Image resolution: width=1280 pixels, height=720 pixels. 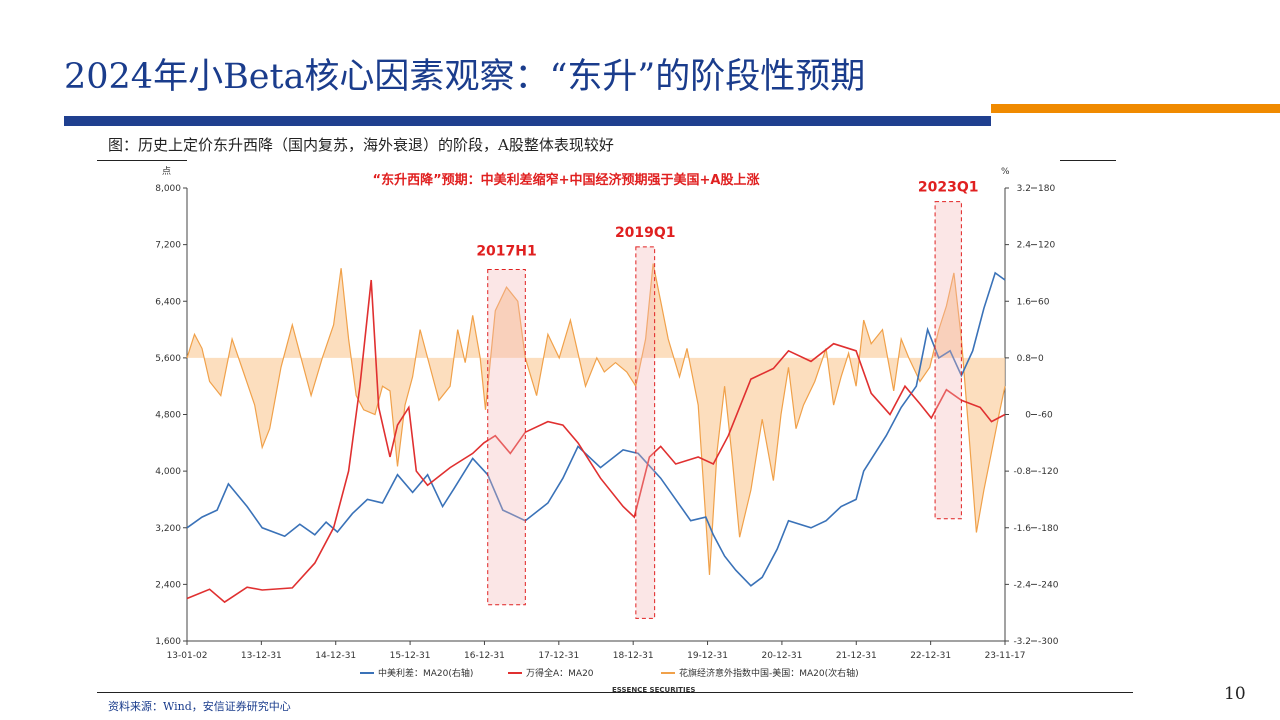 What do you see at coordinates (1048, 529) in the screenshot?
I see `right2-tick-label: -180` at bounding box center [1048, 529].